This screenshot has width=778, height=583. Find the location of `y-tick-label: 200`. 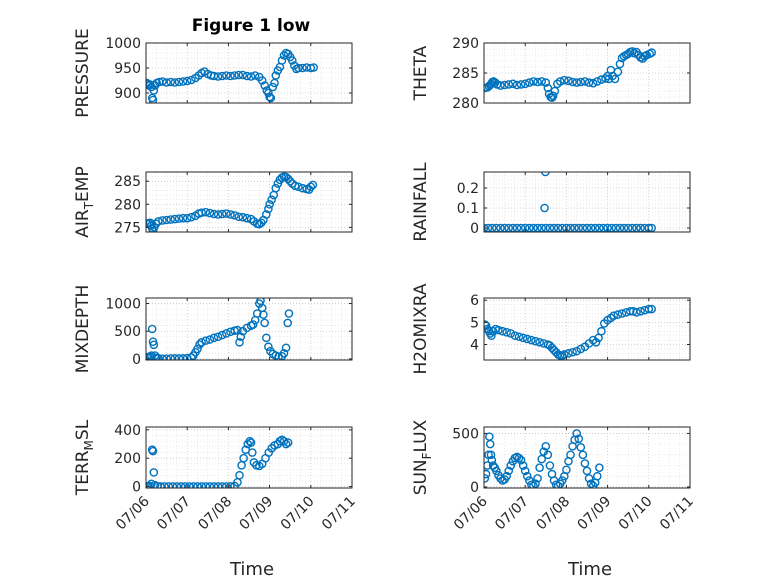

y-tick-label: 200 is located at coordinates (127, 459).